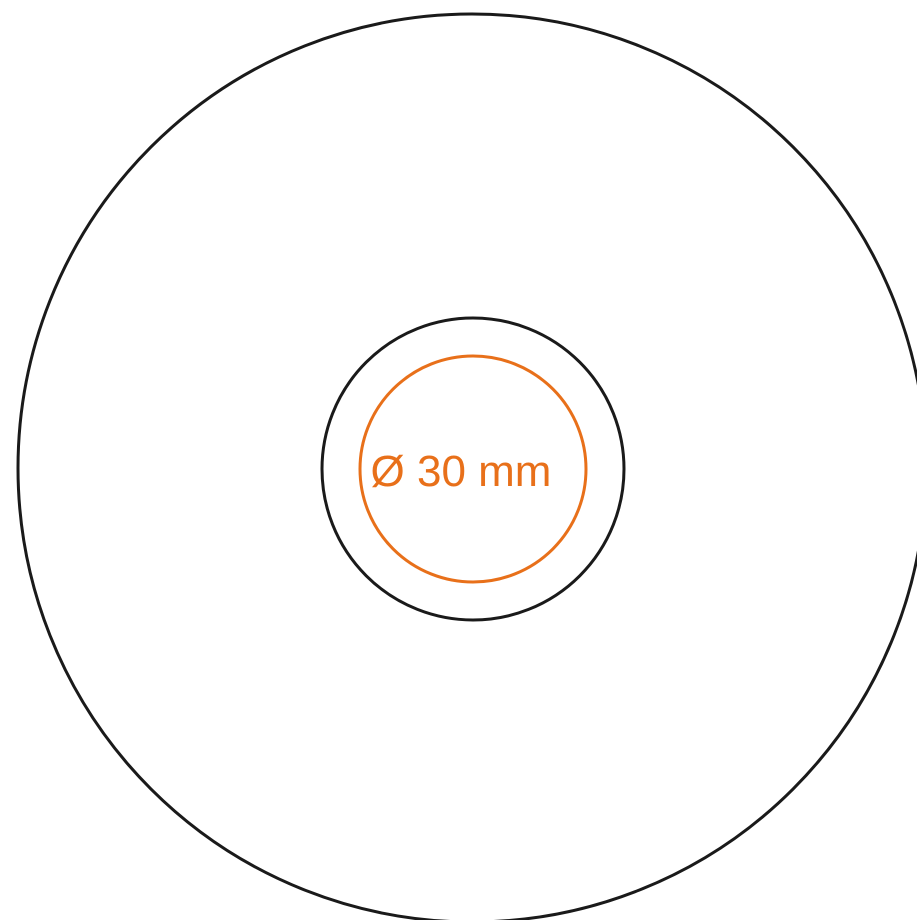 This screenshot has width=917, height=920. What do you see at coordinates (461, 471) in the screenshot?
I see `diameter-label: Ø 30 mm` at bounding box center [461, 471].